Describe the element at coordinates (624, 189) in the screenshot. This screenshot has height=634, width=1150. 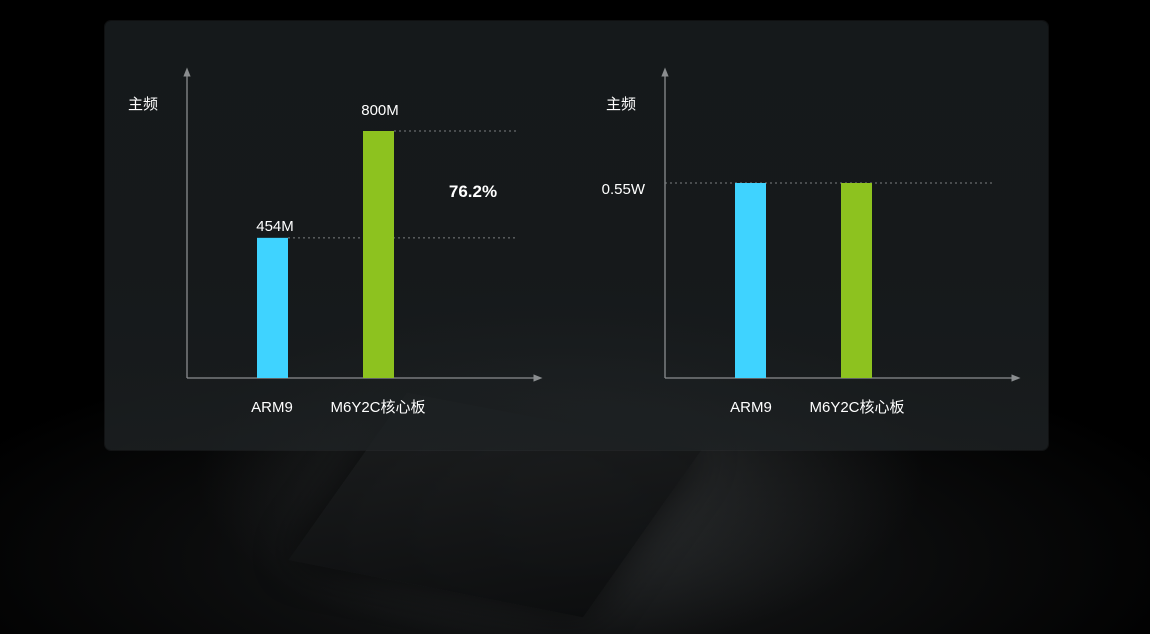
I see `reference-value-label: 0.55W` at that location.